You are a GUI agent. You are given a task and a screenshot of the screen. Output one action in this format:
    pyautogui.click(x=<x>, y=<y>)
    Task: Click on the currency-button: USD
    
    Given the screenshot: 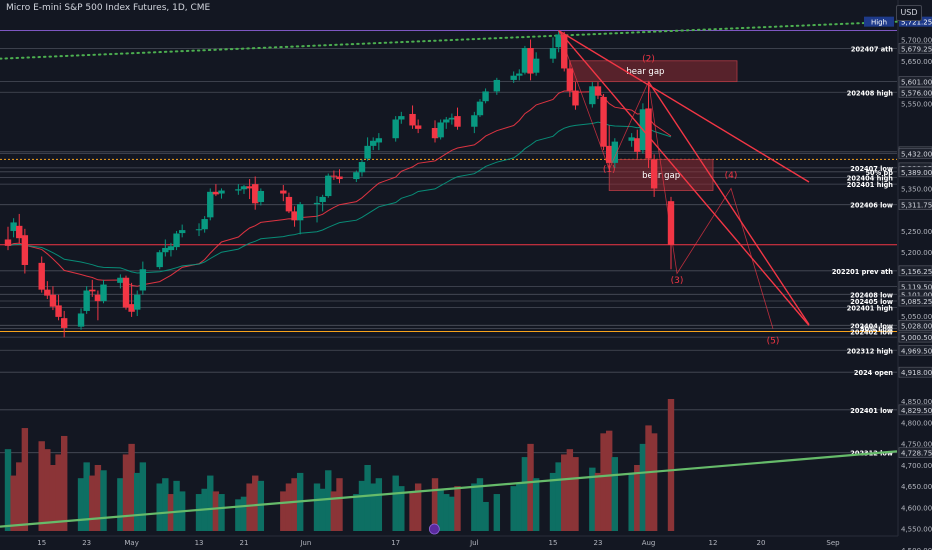 What is the action you would take?
    pyautogui.click(x=909, y=13)
    